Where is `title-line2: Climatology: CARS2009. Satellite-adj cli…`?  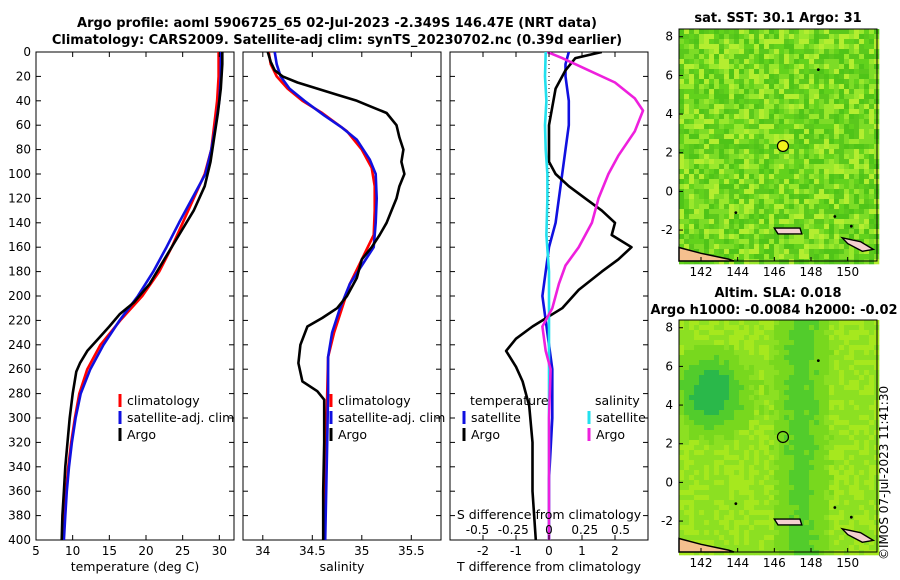
title-line2: Climatology: CARS2009. Satellite-adj cli… is located at coordinates (337, 40).